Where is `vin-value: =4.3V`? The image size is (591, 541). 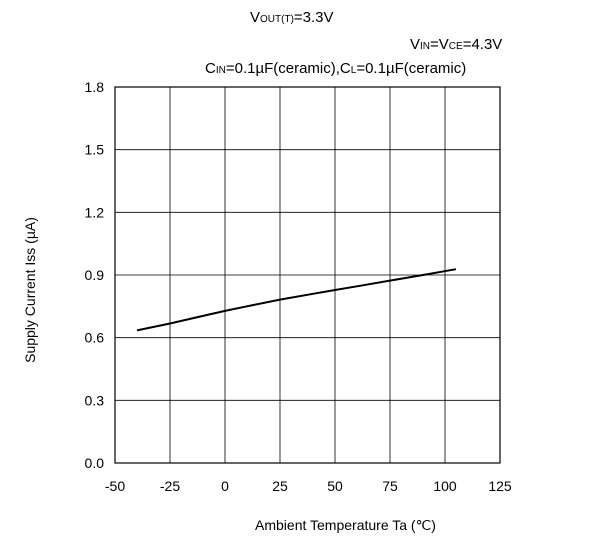
vin-value: =4.3V is located at coordinates (482, 44).